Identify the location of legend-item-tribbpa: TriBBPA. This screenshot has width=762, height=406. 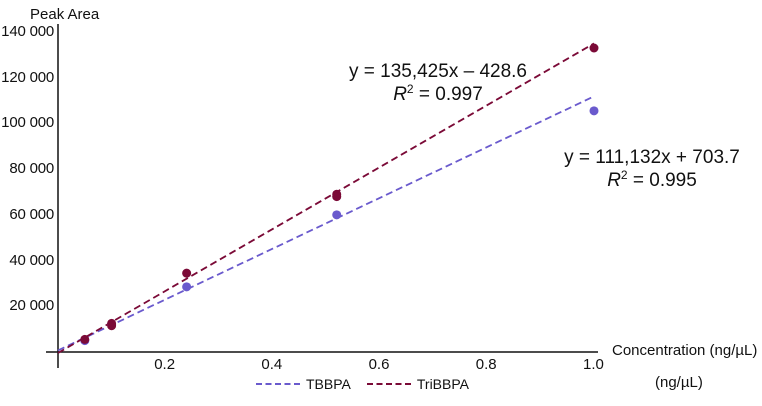
(417, 384).